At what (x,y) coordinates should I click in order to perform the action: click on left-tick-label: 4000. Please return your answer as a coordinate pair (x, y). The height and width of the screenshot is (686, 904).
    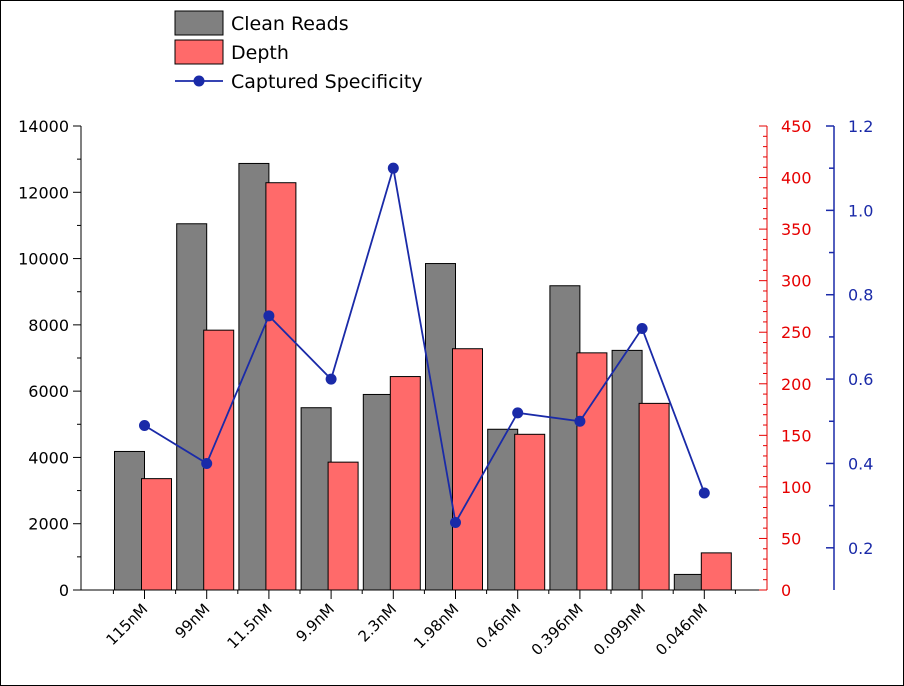
    Looking at the image, I should click on (48, 457).